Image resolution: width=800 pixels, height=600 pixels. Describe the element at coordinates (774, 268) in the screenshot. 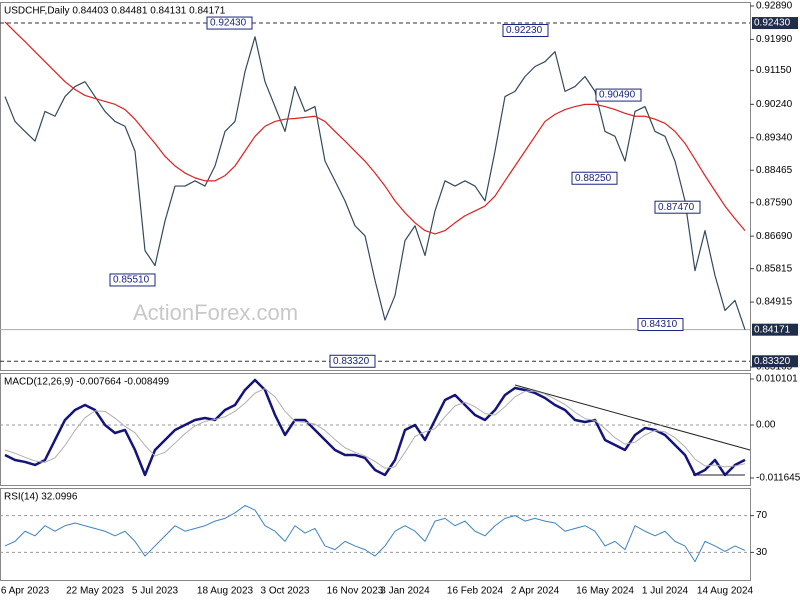

I see `y-tick-label: 0.85815` at that location.